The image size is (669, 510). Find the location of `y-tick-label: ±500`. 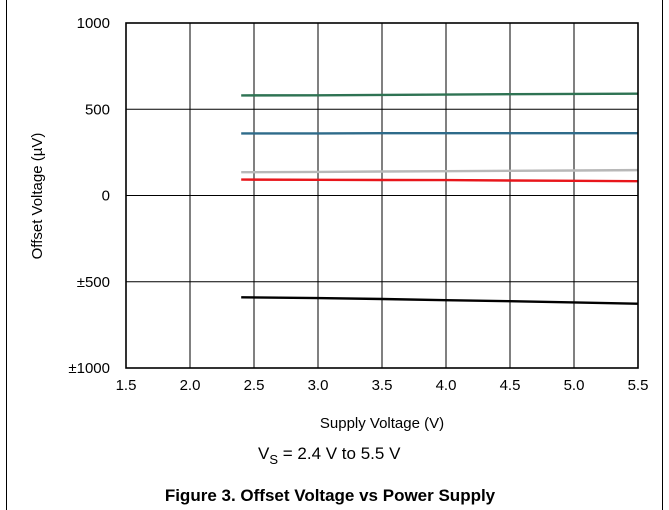

y-tick-label: ±500 is located at coordinates (93, 282).